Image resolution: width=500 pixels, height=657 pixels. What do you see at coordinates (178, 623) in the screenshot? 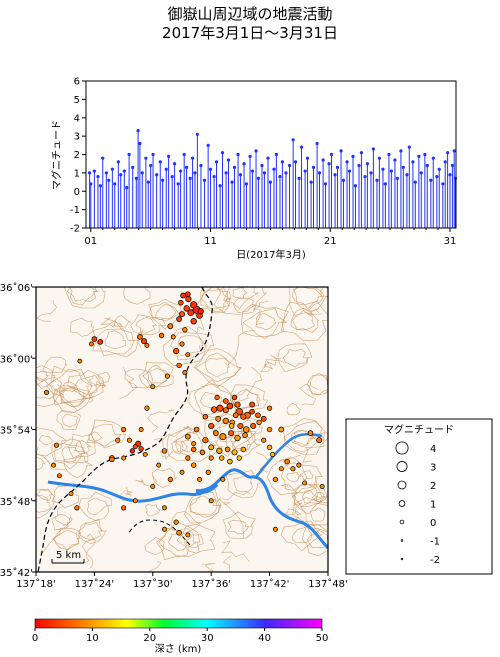
I see `colorbar-ramp` at bounding box center [178, 623].